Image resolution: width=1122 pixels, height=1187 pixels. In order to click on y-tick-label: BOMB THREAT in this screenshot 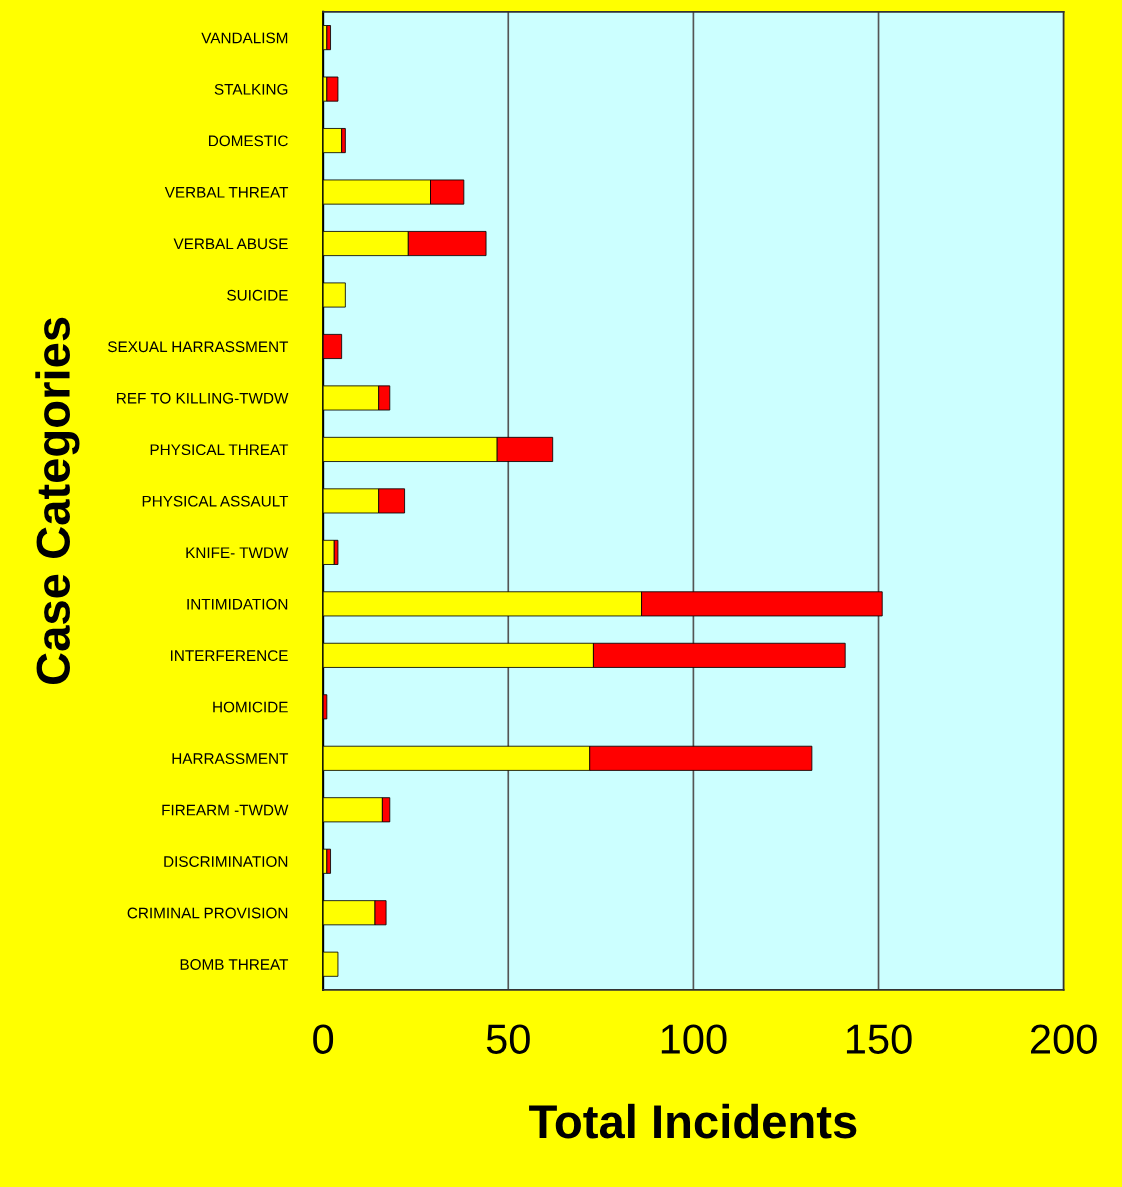, I will do `click(234, 964)`.